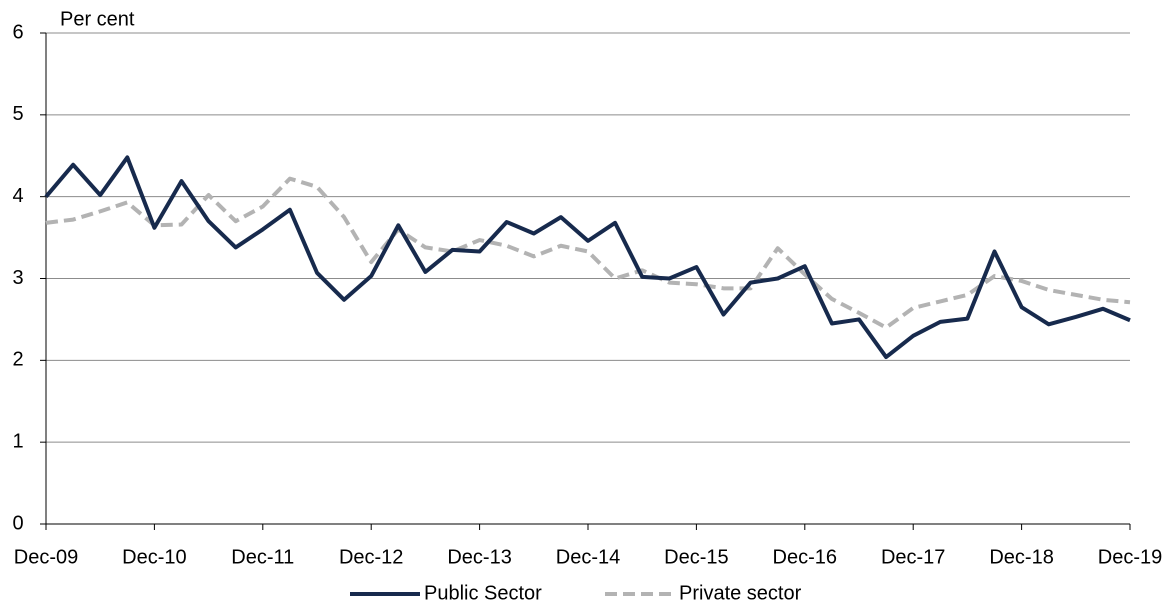  What do you see at coordinates (46, 557) in the screenshot?
I see `x-tick-label: Dec-09` at bounding box center [46, 557].